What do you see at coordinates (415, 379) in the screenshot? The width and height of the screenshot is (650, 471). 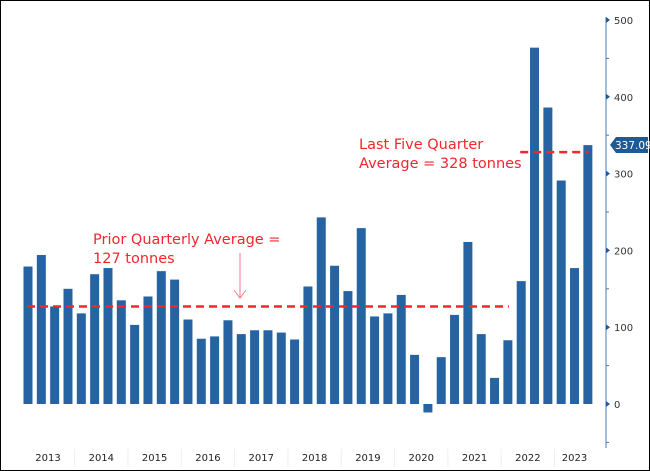 I see `bar-2020Q2` at bounding box center [415, 379].